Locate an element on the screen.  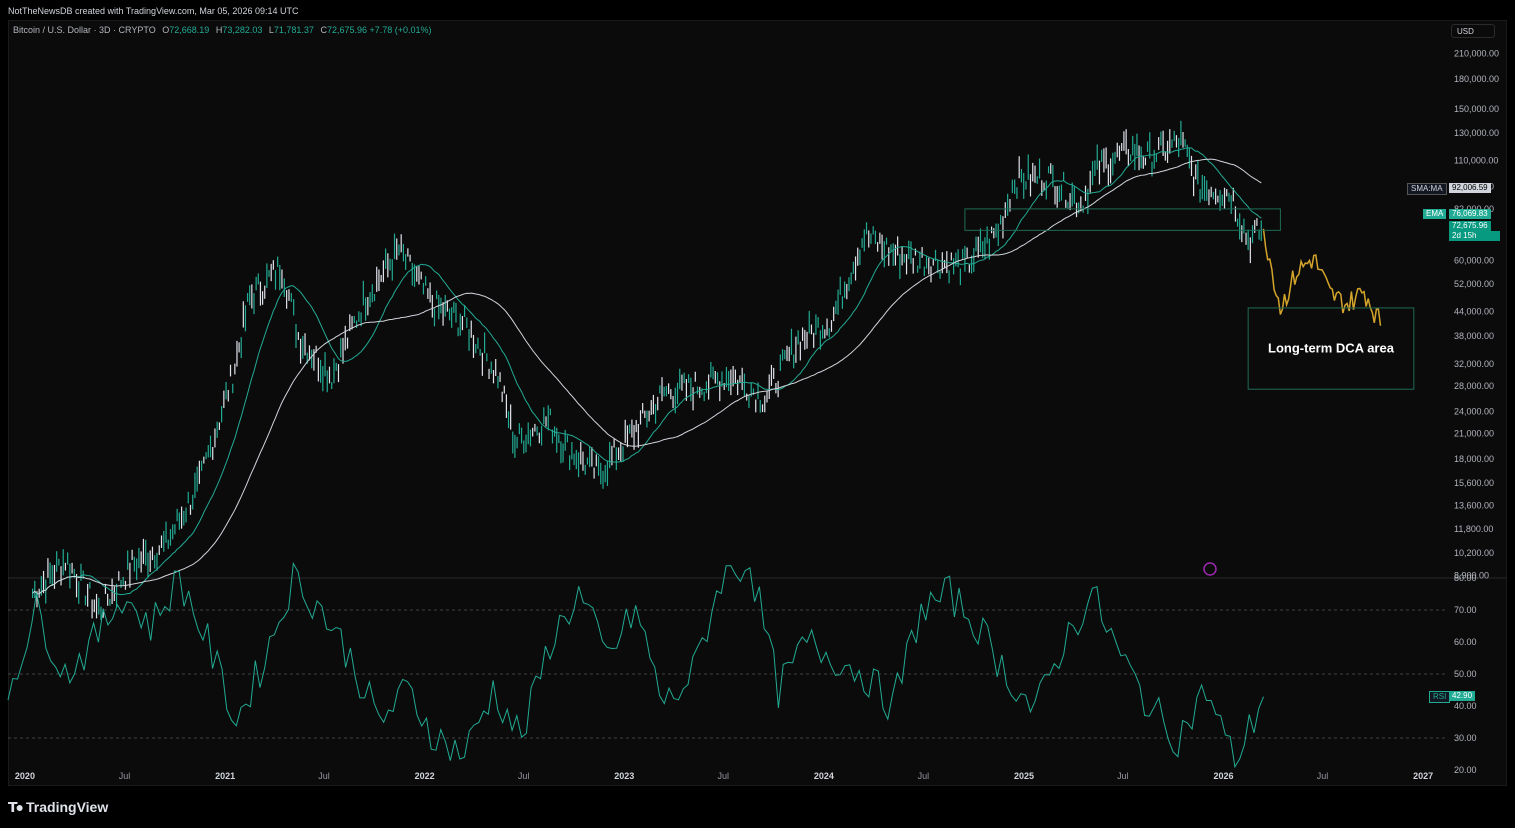
open-label: O is located at coordinates (166, 30).